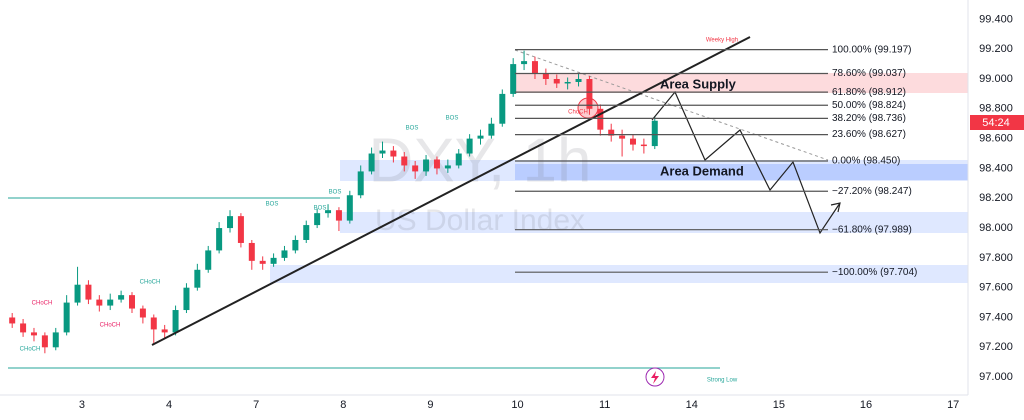 Image resolution: width=1024 pixels, height=420 pixels. I want to click on countdown: 54:24, so click(996, 123).